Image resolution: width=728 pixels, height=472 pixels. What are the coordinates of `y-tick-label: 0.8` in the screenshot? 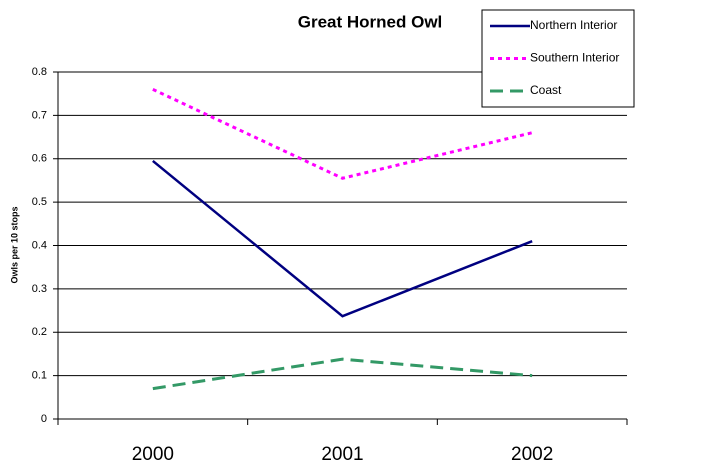 It's located at (39, 72).